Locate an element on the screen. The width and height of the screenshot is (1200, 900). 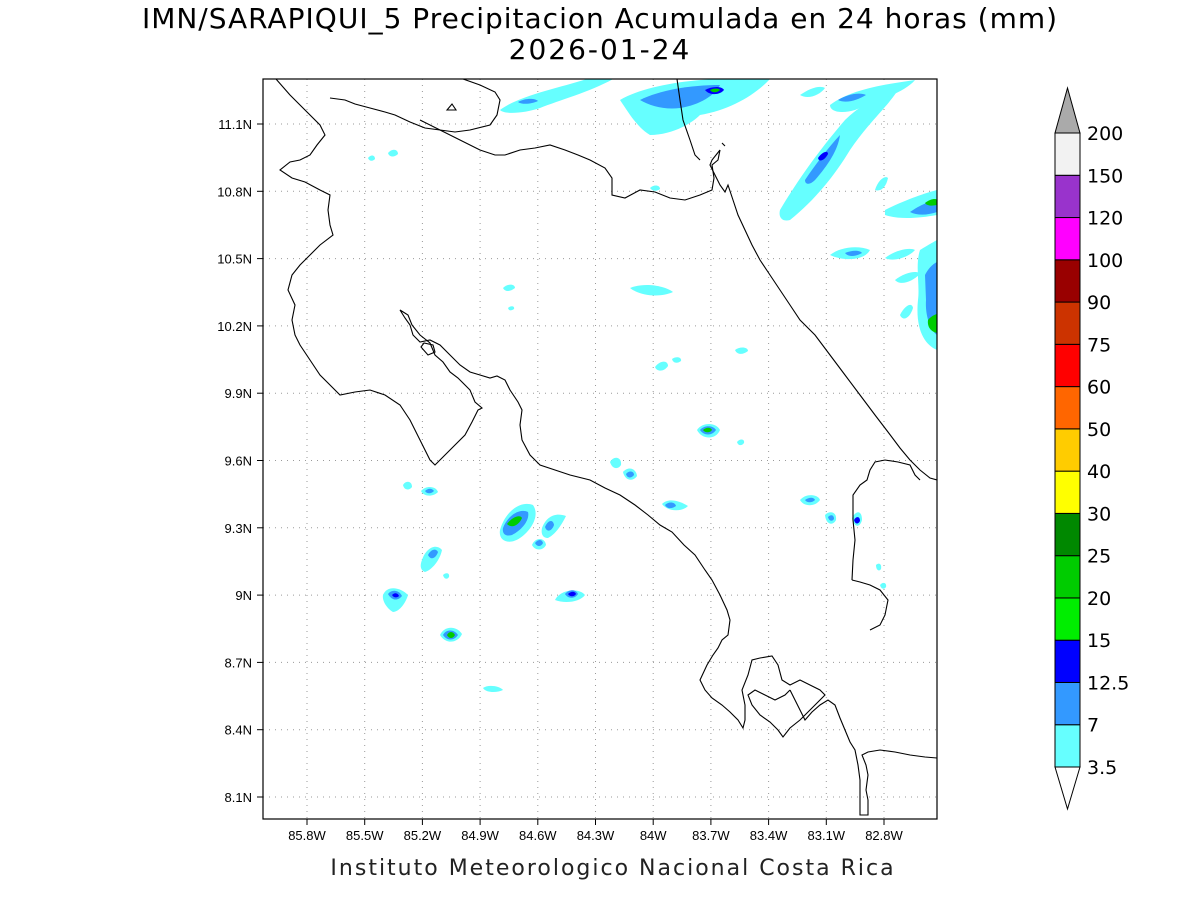
lon-tick-label: 84.3W is located at coordinates (596, 835).